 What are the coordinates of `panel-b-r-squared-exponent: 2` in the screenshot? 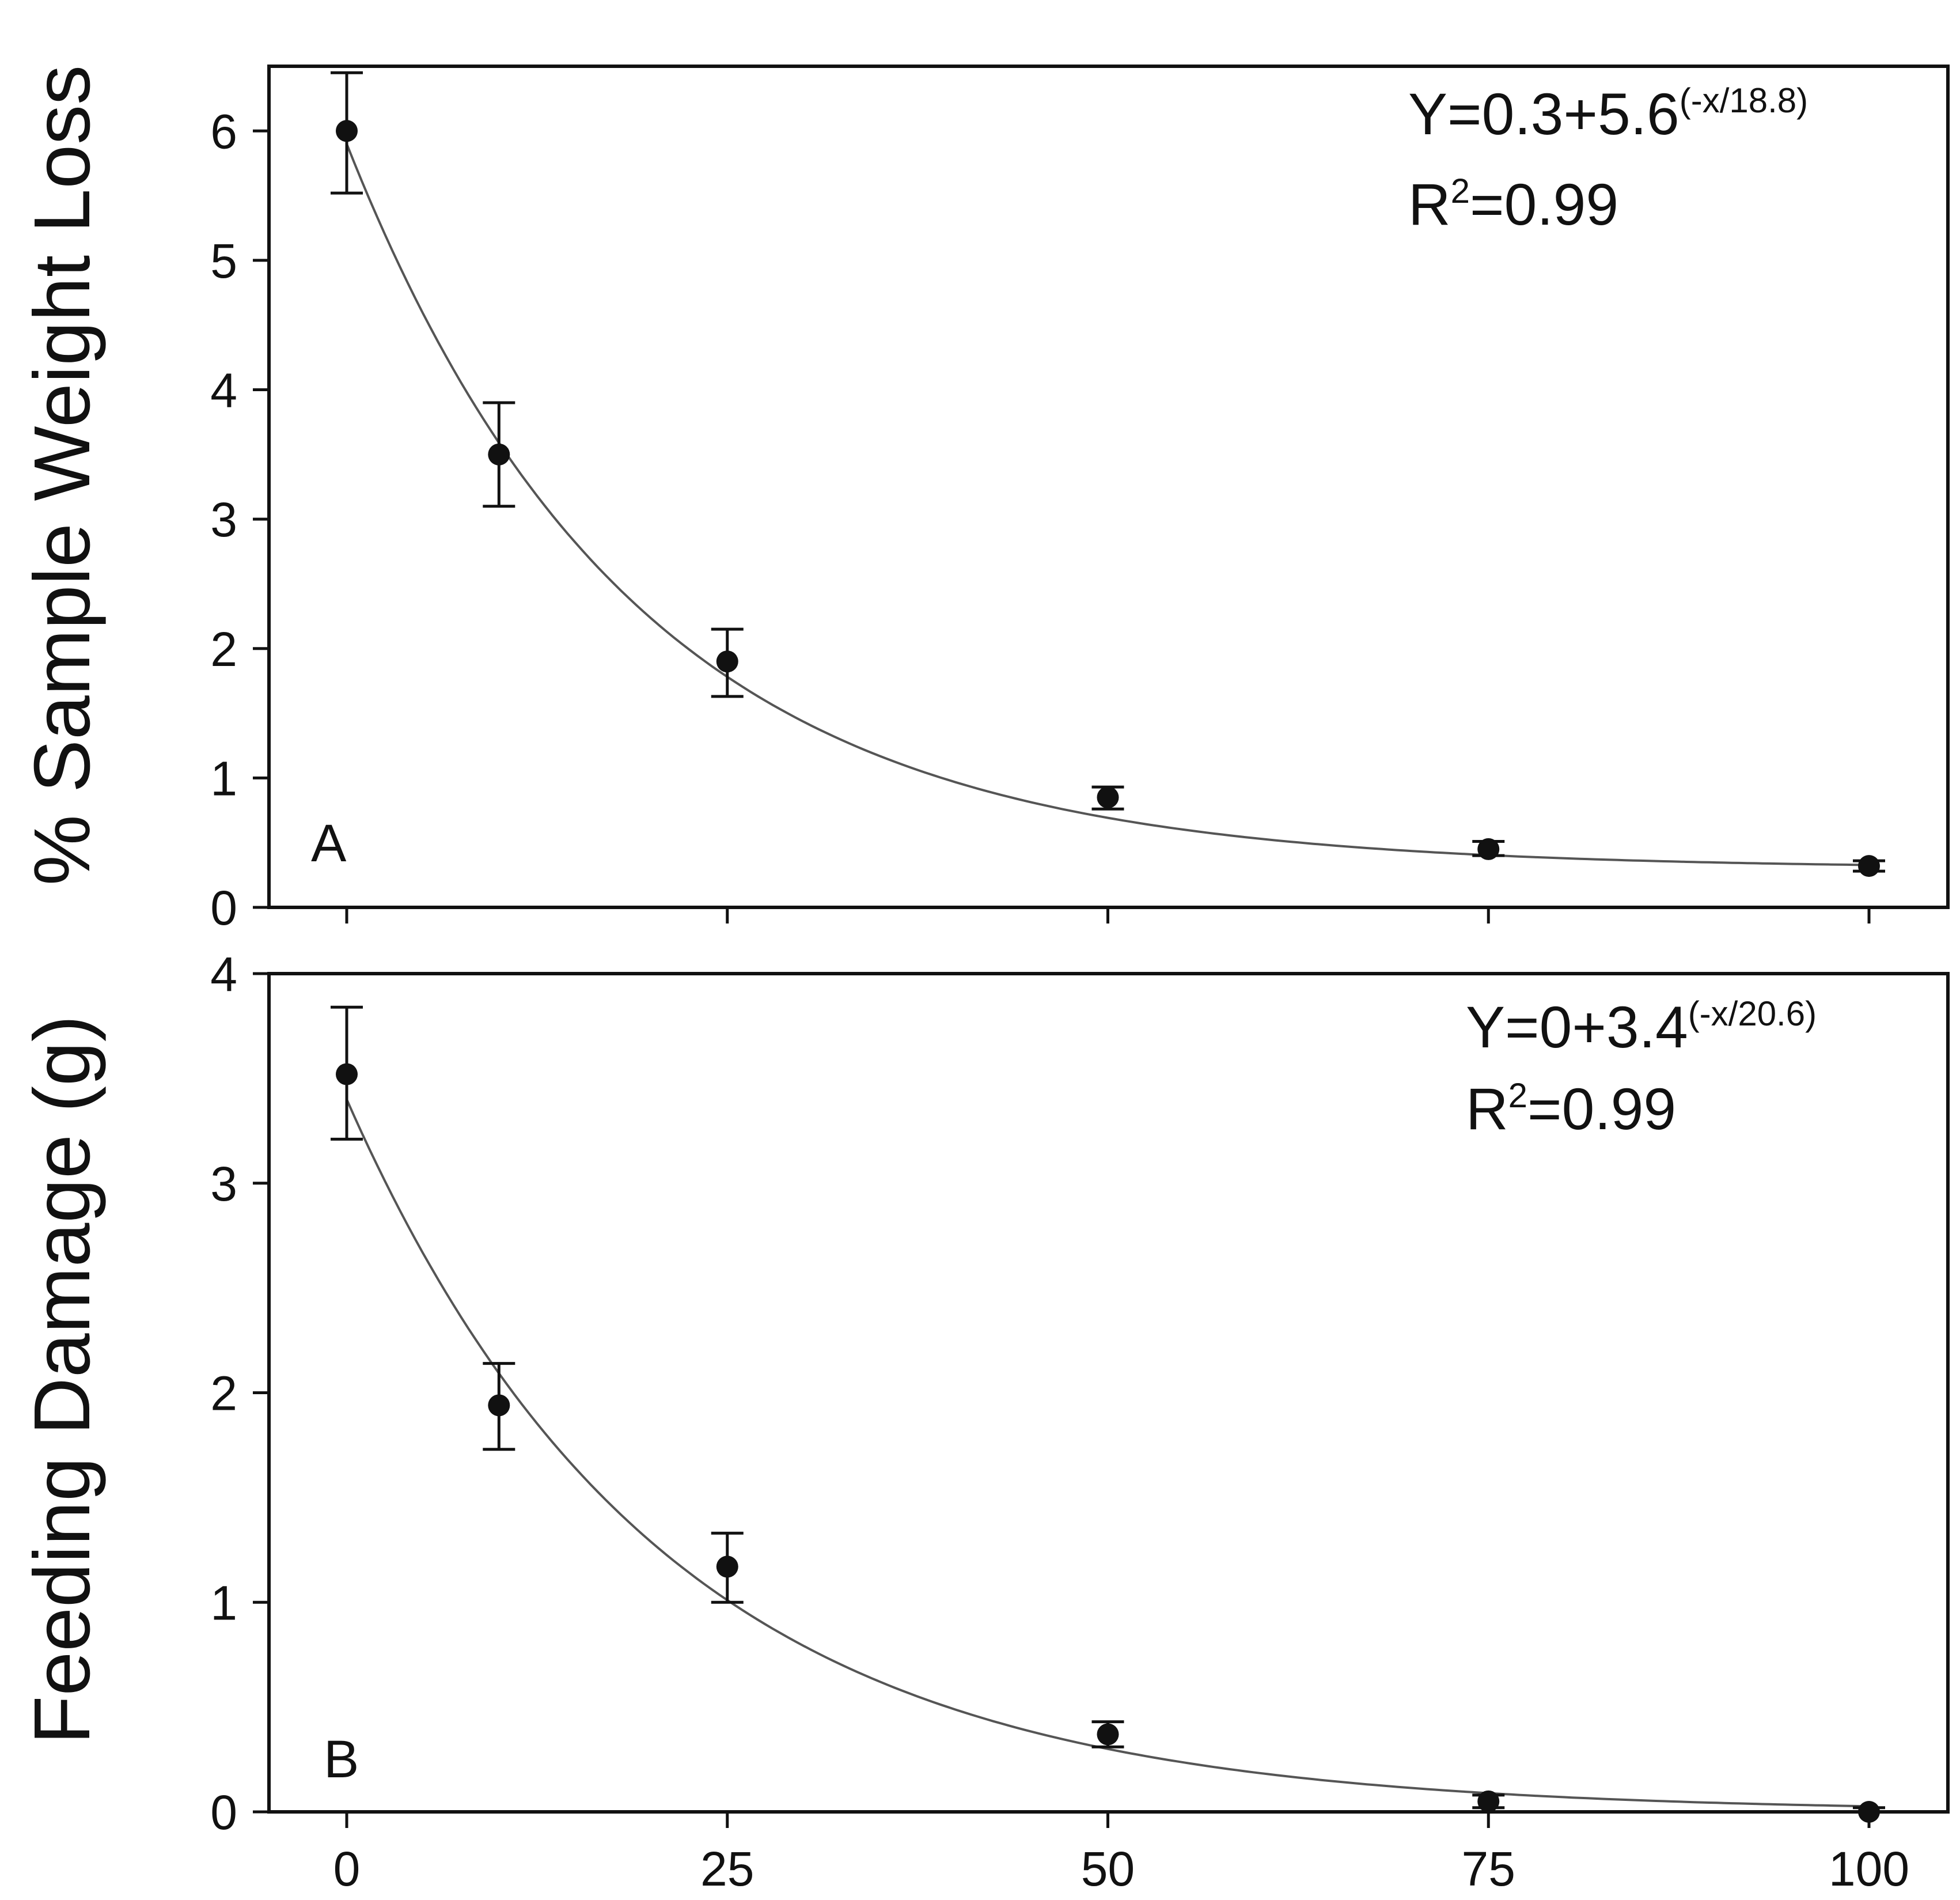 It's located at (1517, 1095).